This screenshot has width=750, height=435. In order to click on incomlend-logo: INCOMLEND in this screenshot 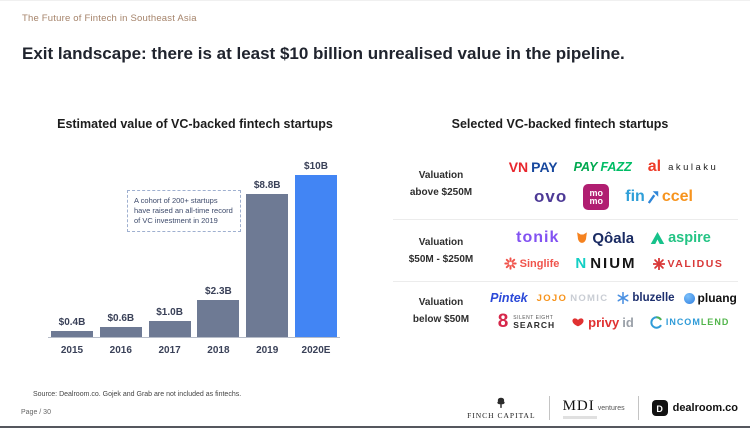, I will do `click(690, 322)`.